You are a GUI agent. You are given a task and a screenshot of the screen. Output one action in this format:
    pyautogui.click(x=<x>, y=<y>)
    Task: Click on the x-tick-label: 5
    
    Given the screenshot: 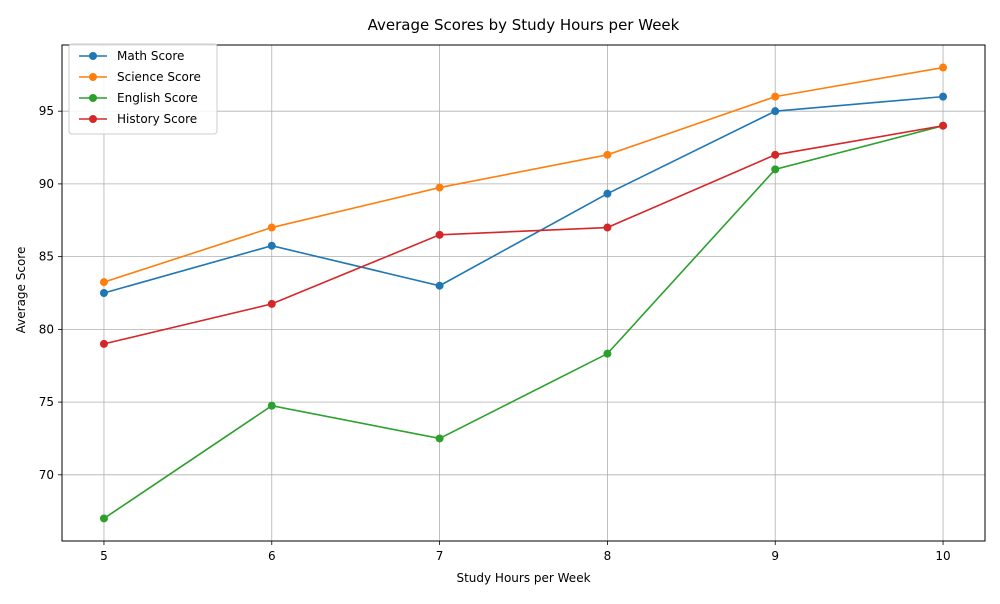 What is the action you would take?
    pyautogui.click(x=104, y=556)
    